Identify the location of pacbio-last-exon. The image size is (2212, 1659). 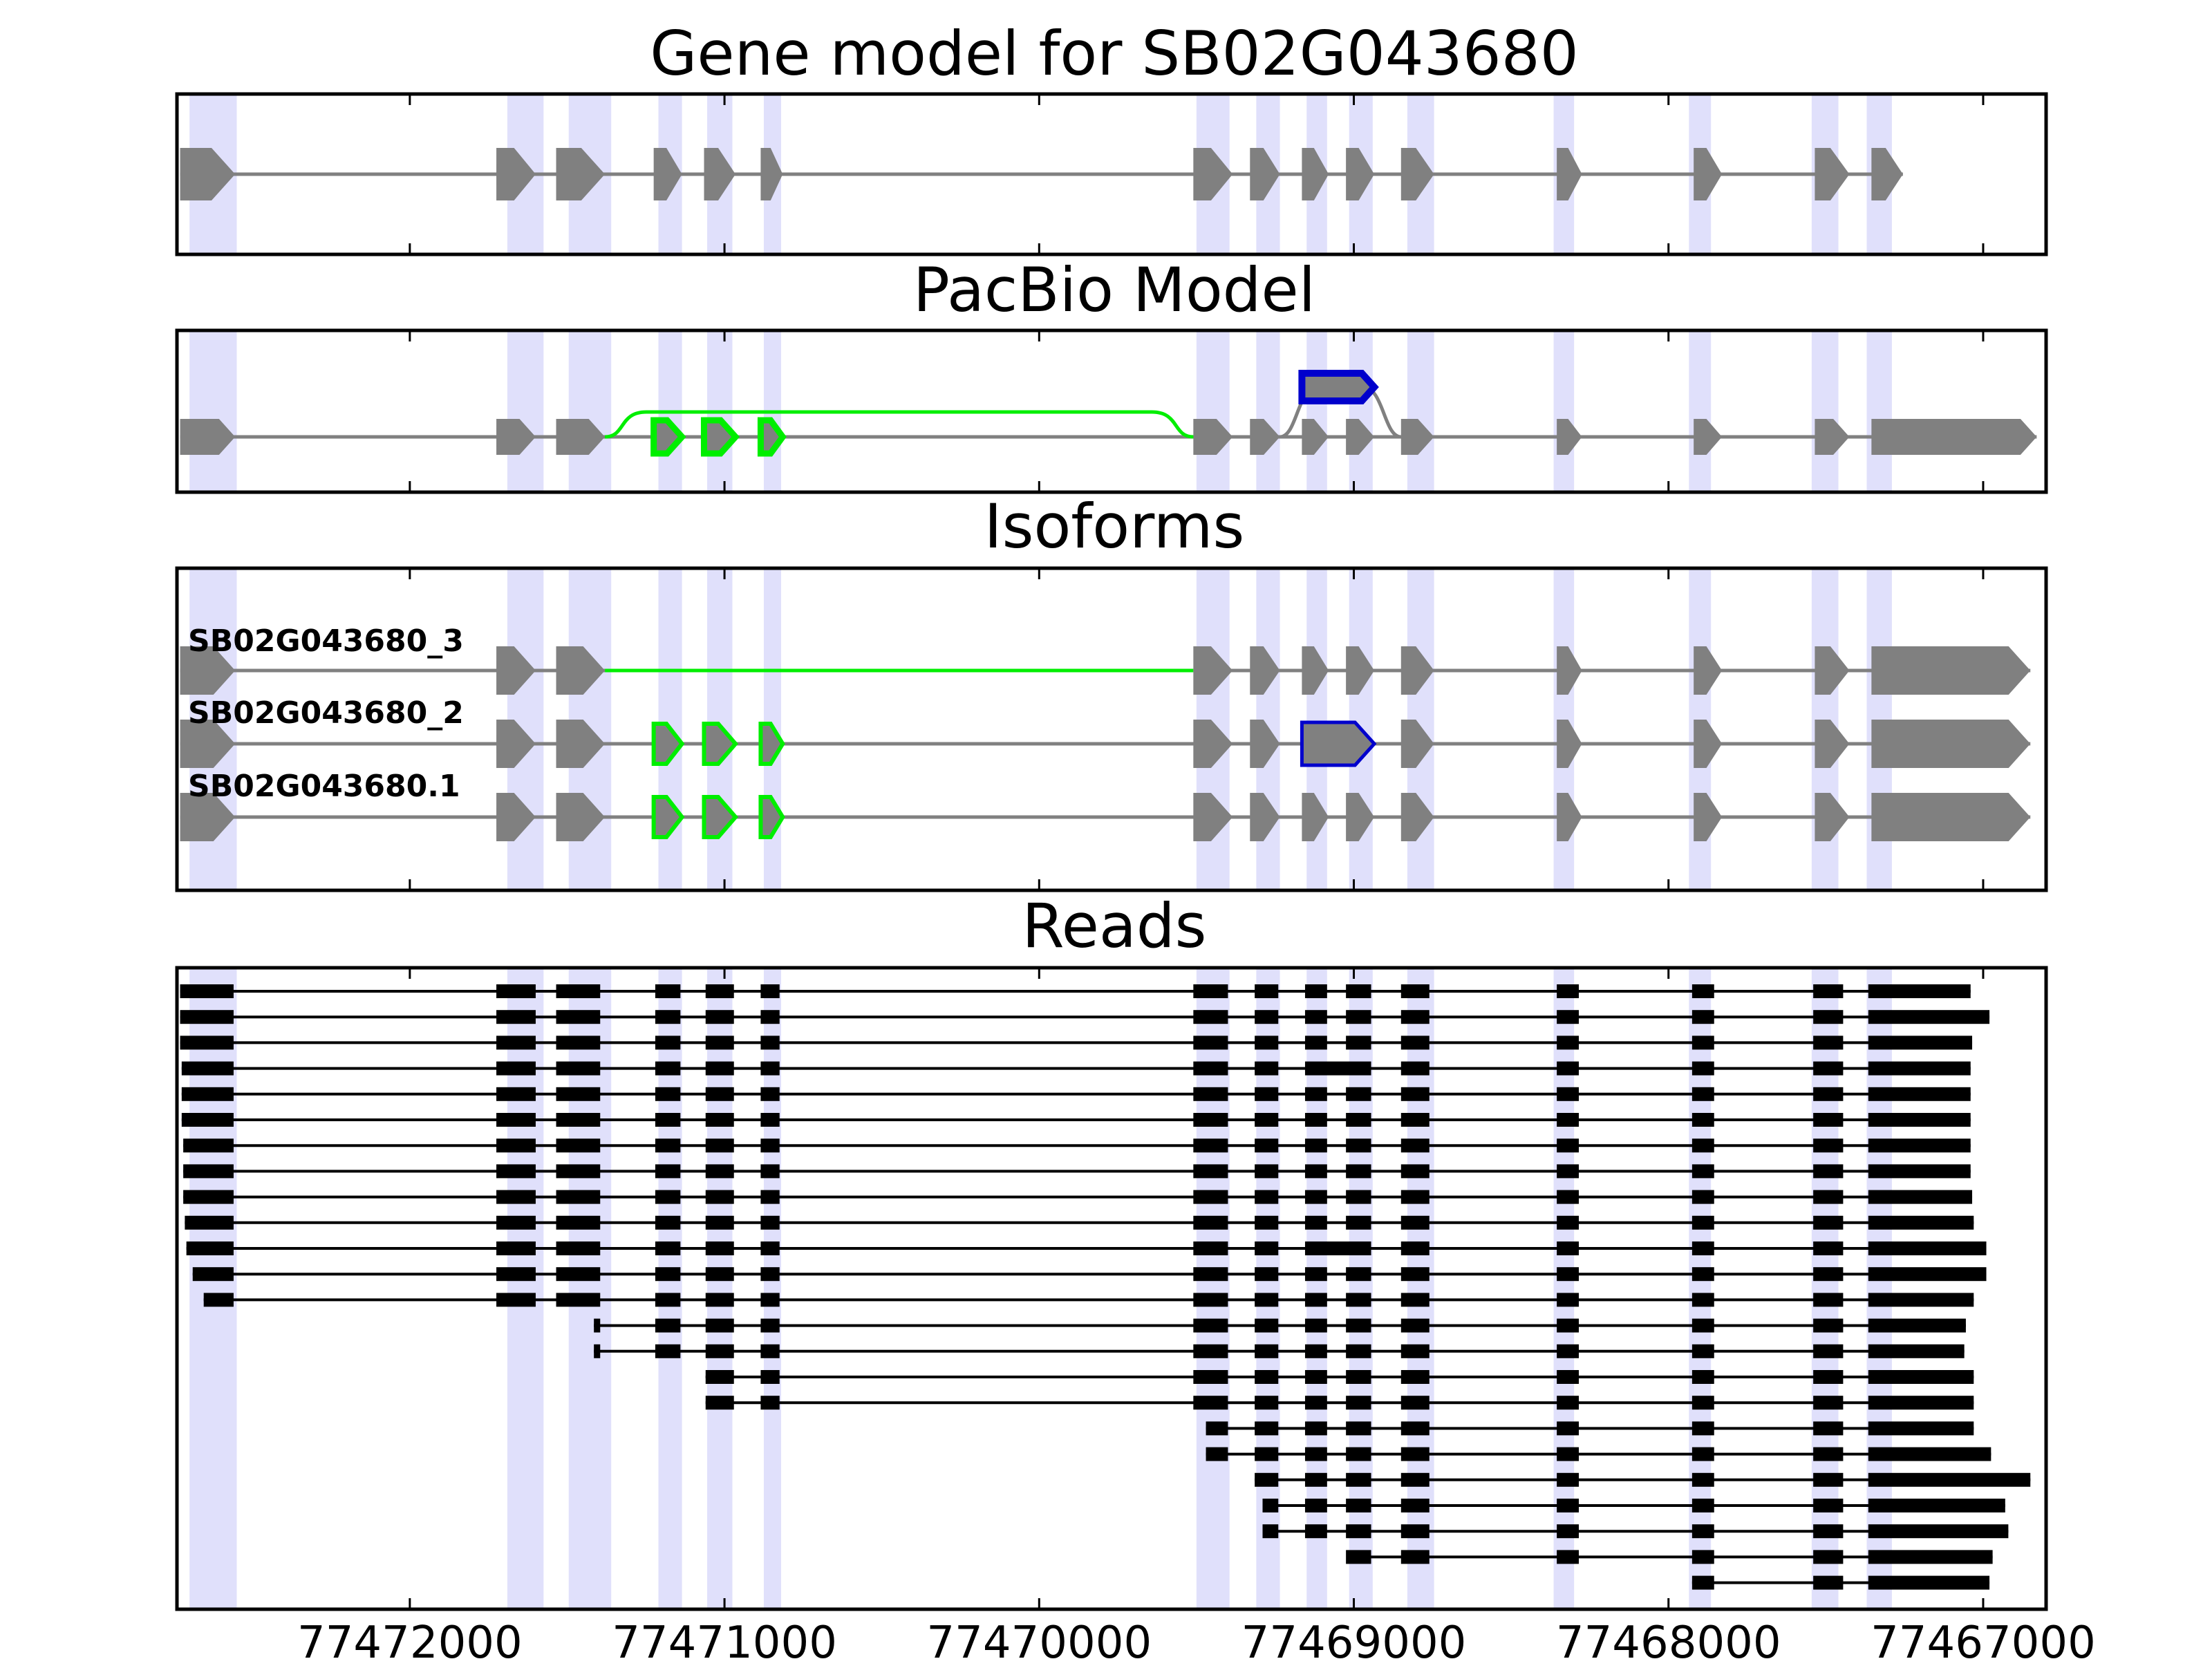
(1954, 437).